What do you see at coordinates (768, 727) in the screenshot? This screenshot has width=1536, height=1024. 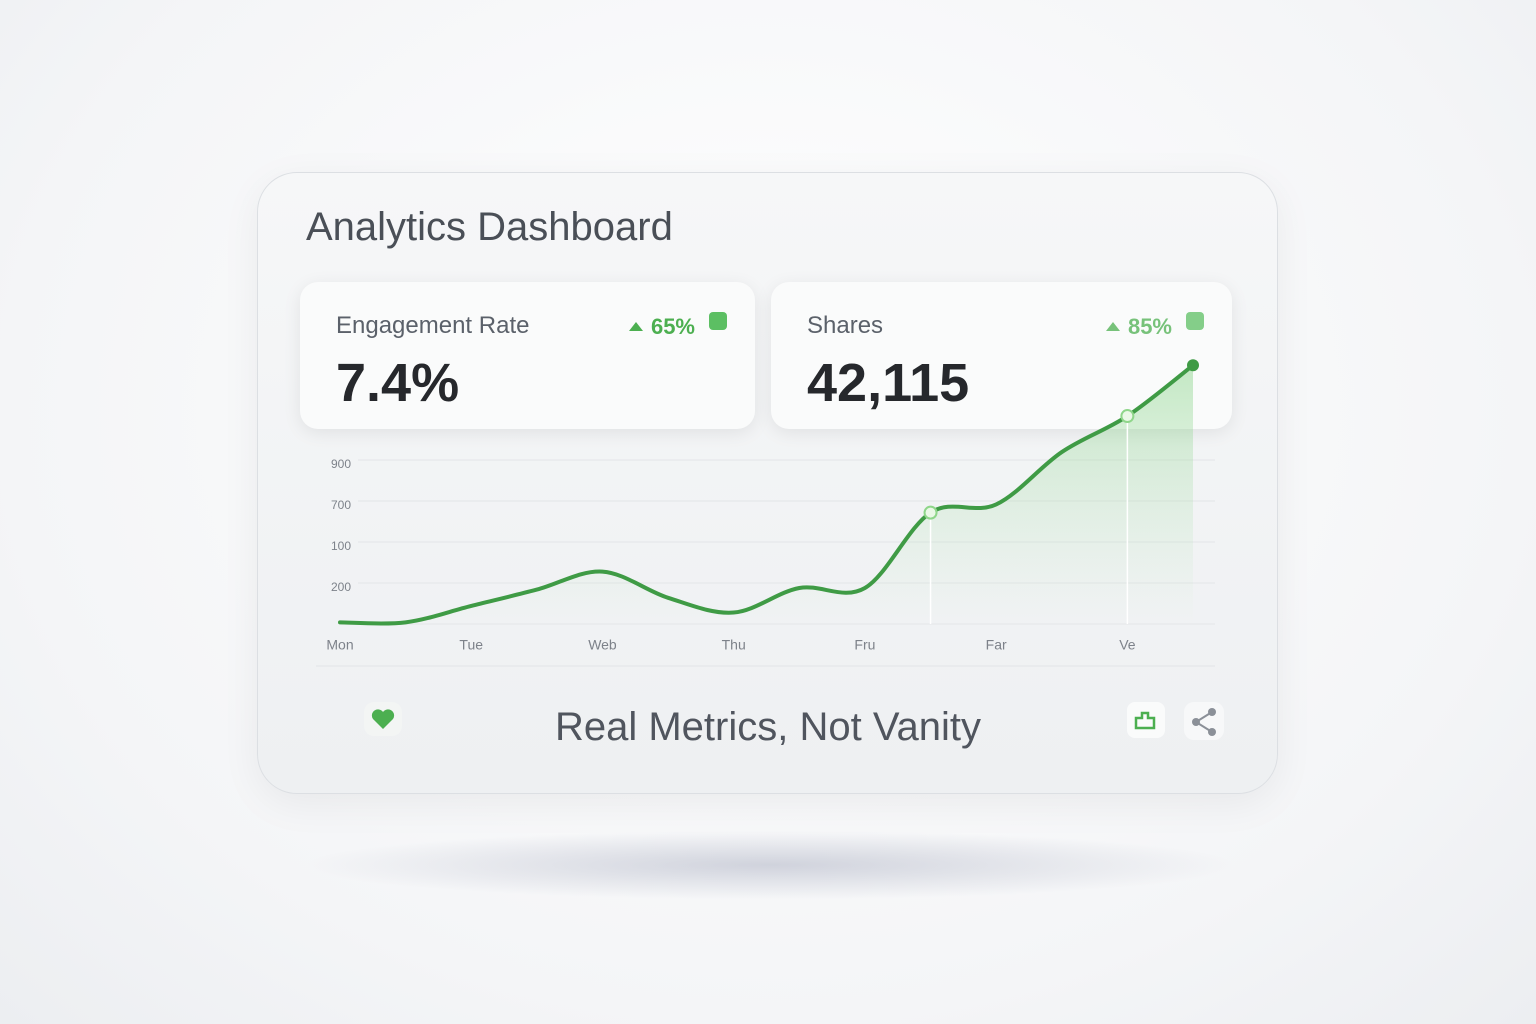 I see `tagline: Real Metrics, Not Vanity` at bounding box center [768, 727].